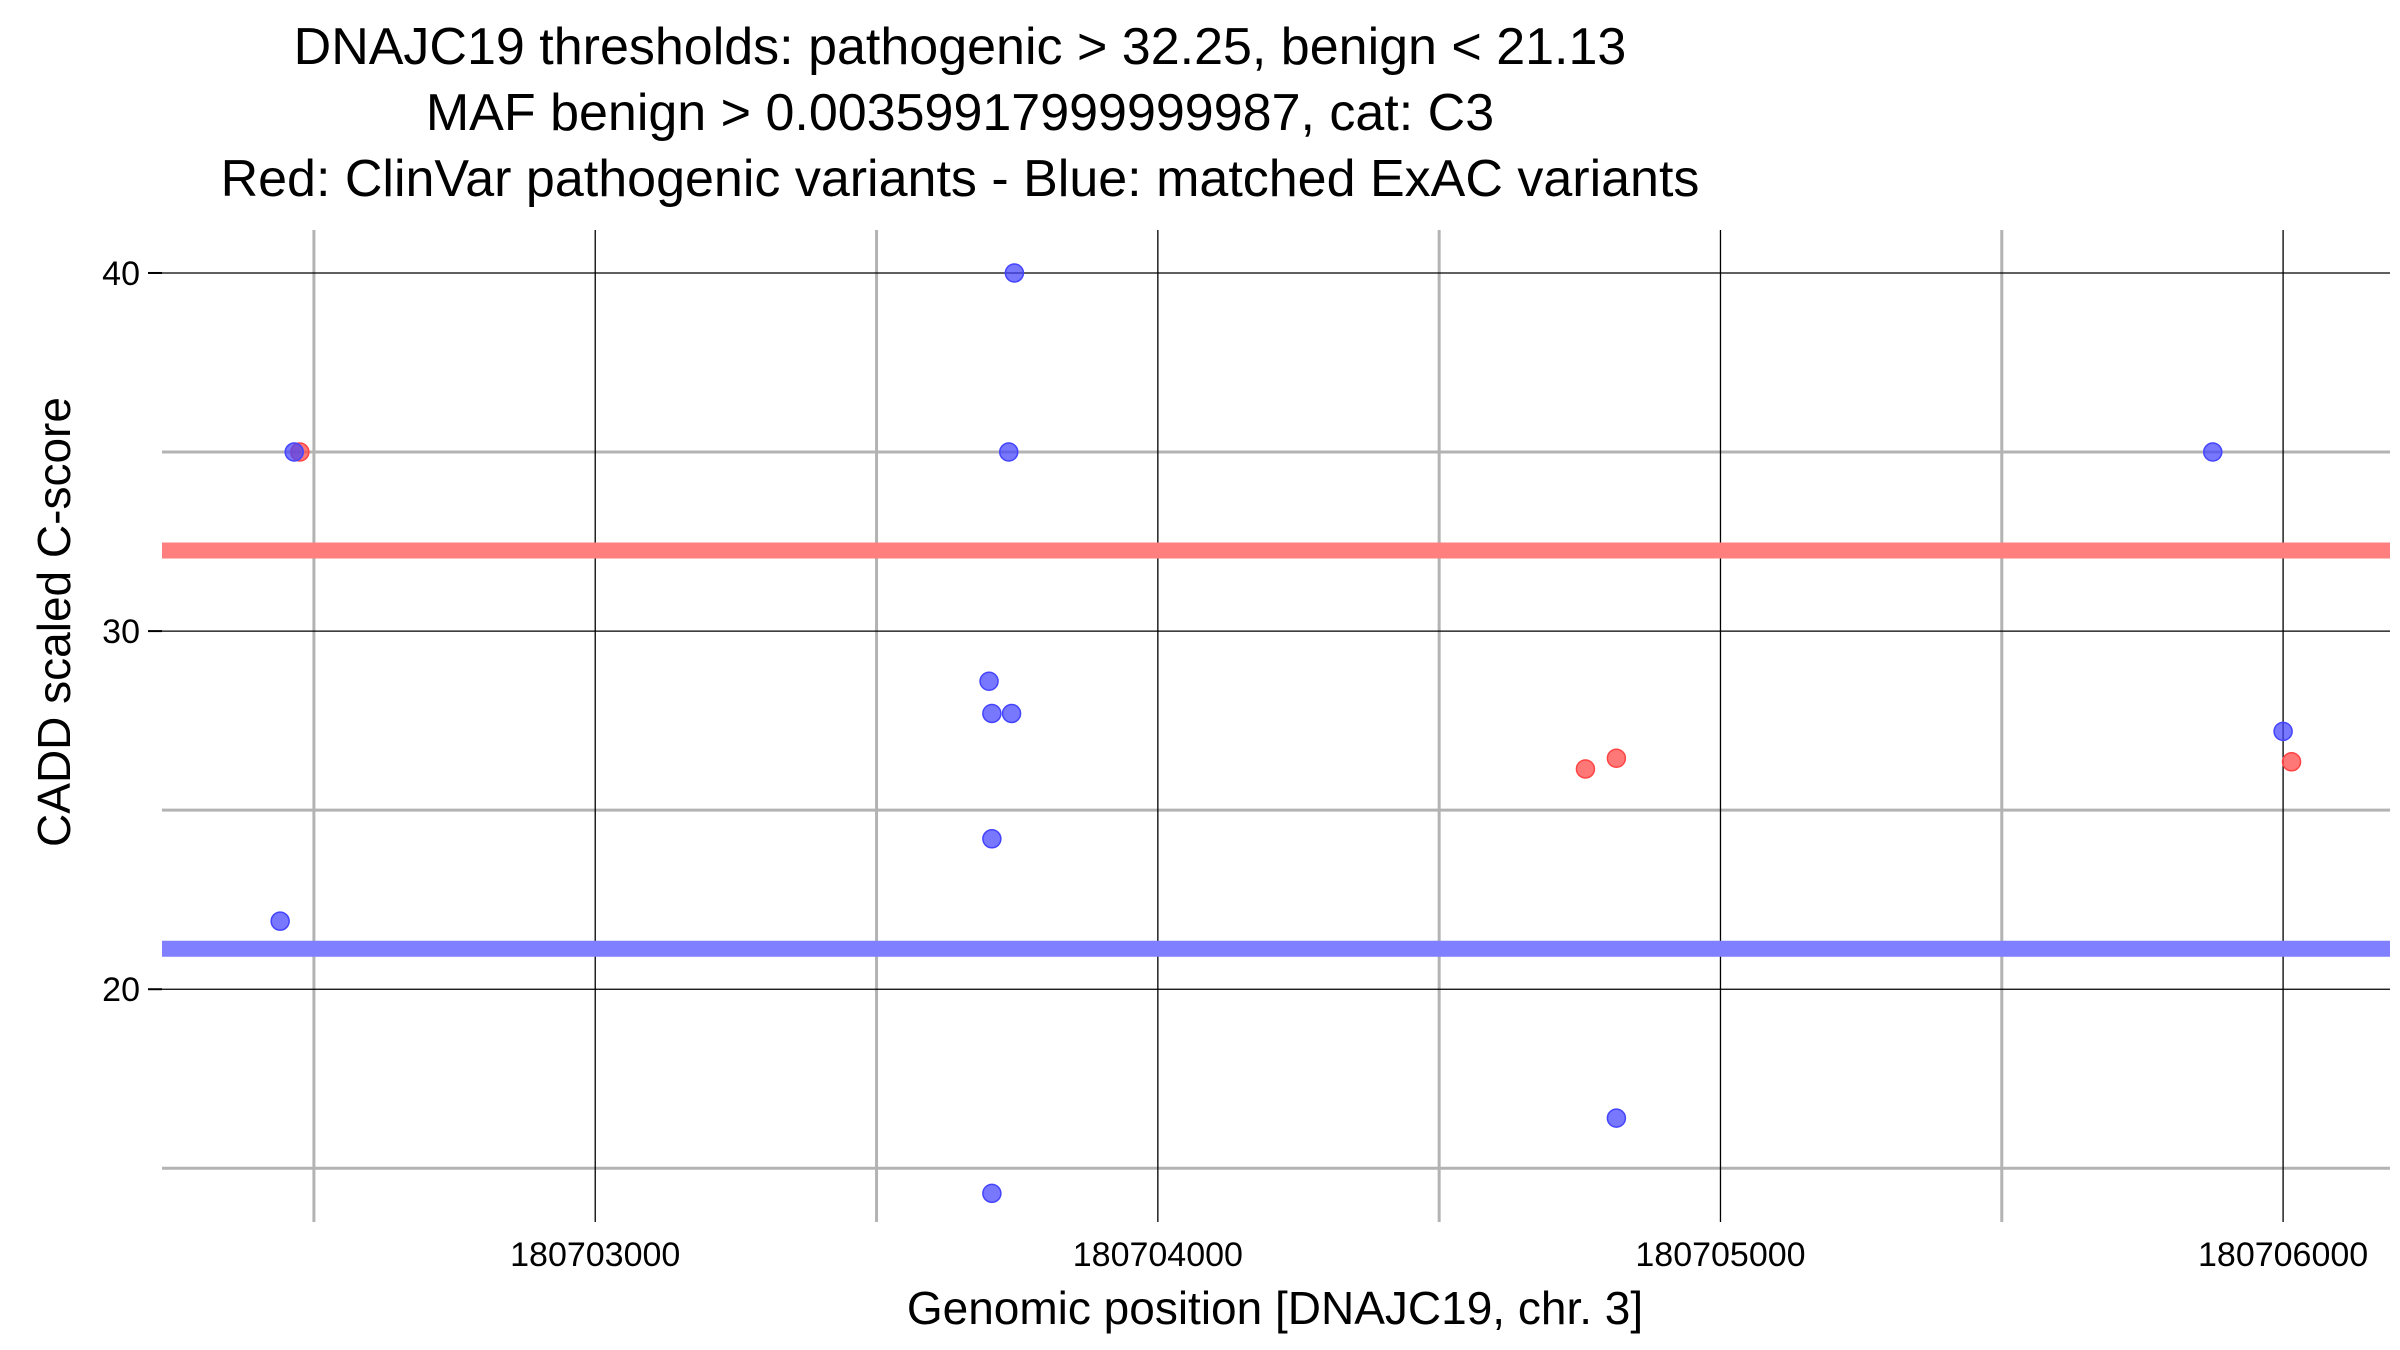 Image resolution: width=2400 pixels, height=1350 pixels. Describe the element at coordinates (54, 622) in the screenshot. I see `y-axis-label: CADD scaled C-score` at that location.